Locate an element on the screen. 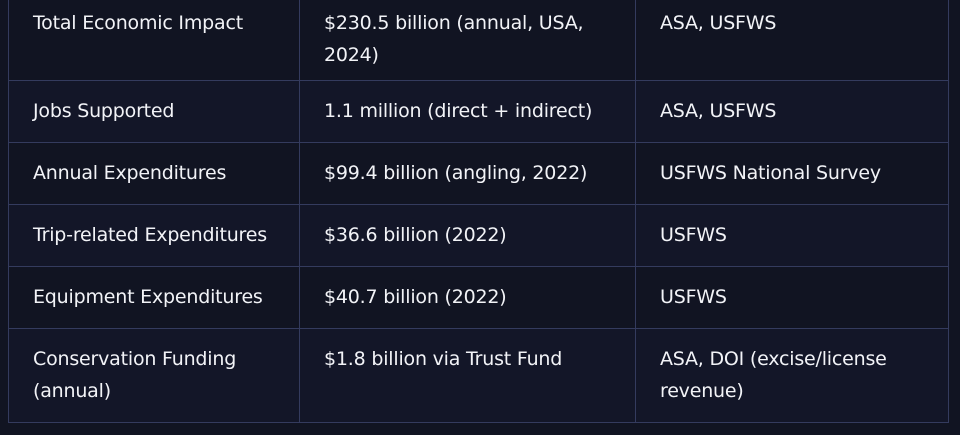 This screenshot has height=435, width=960. value-cell: $1.8 billion via Trust Fund is located at coordinates (467, 375).